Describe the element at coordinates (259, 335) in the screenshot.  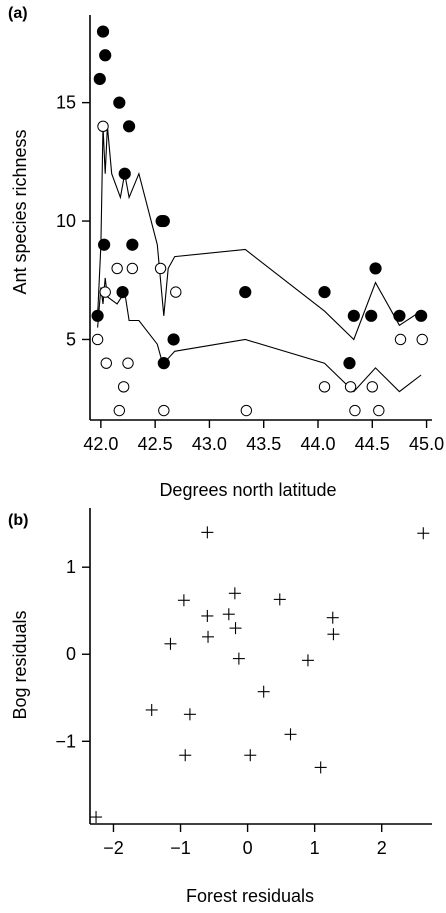
I see `series-line-lower` at that location.